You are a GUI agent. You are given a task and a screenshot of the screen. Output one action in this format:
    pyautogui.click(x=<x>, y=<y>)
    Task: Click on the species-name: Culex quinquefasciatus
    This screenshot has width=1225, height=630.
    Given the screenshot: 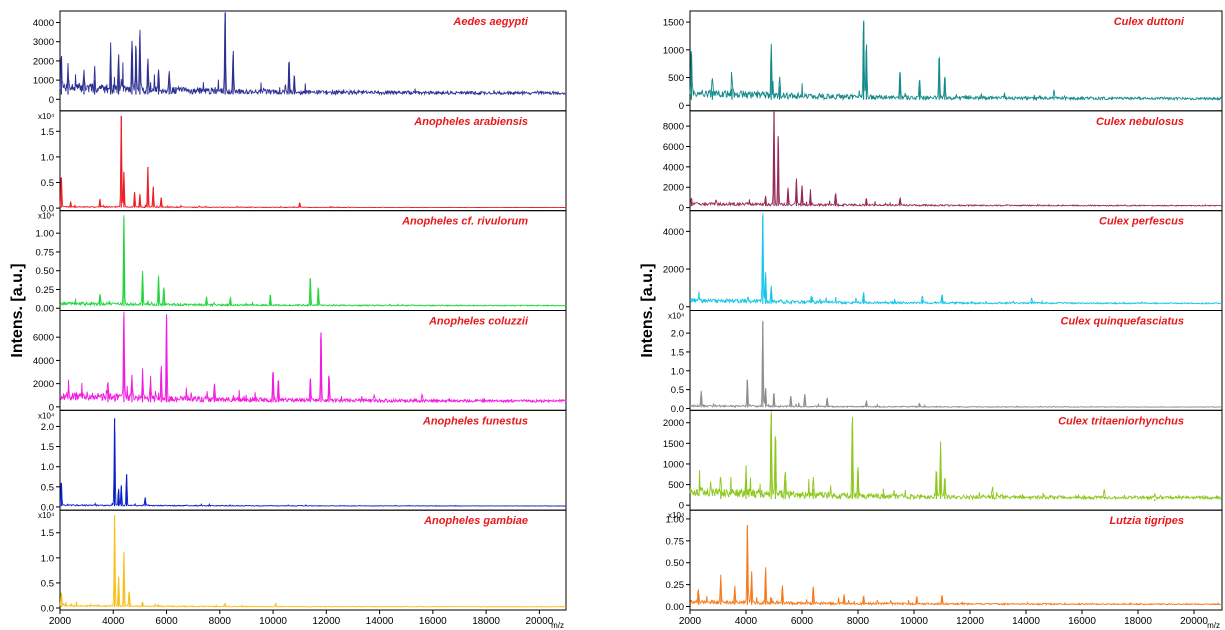 What is the action you would take?
    pyautogui.click(x=1122, y=322)
    